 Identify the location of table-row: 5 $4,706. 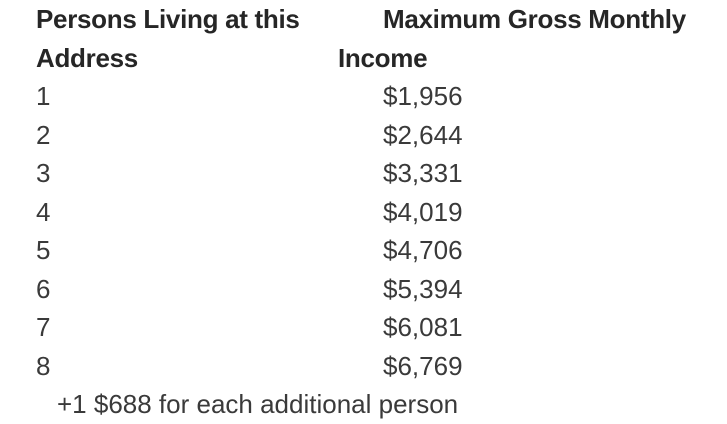
(363, 250).